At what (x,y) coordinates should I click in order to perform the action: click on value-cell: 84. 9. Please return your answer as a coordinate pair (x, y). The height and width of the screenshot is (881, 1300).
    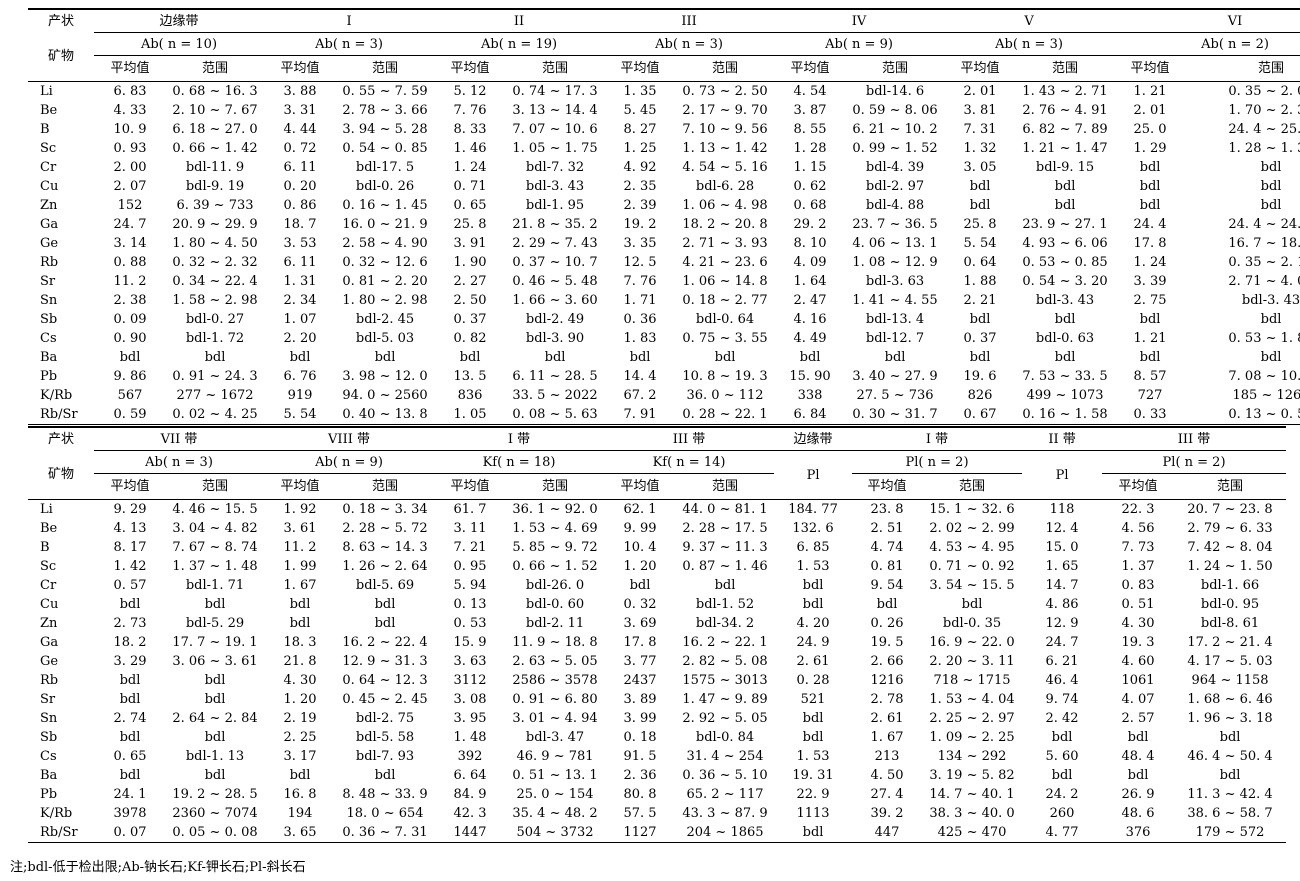
    Looking at the image, I should click on (470, 794).